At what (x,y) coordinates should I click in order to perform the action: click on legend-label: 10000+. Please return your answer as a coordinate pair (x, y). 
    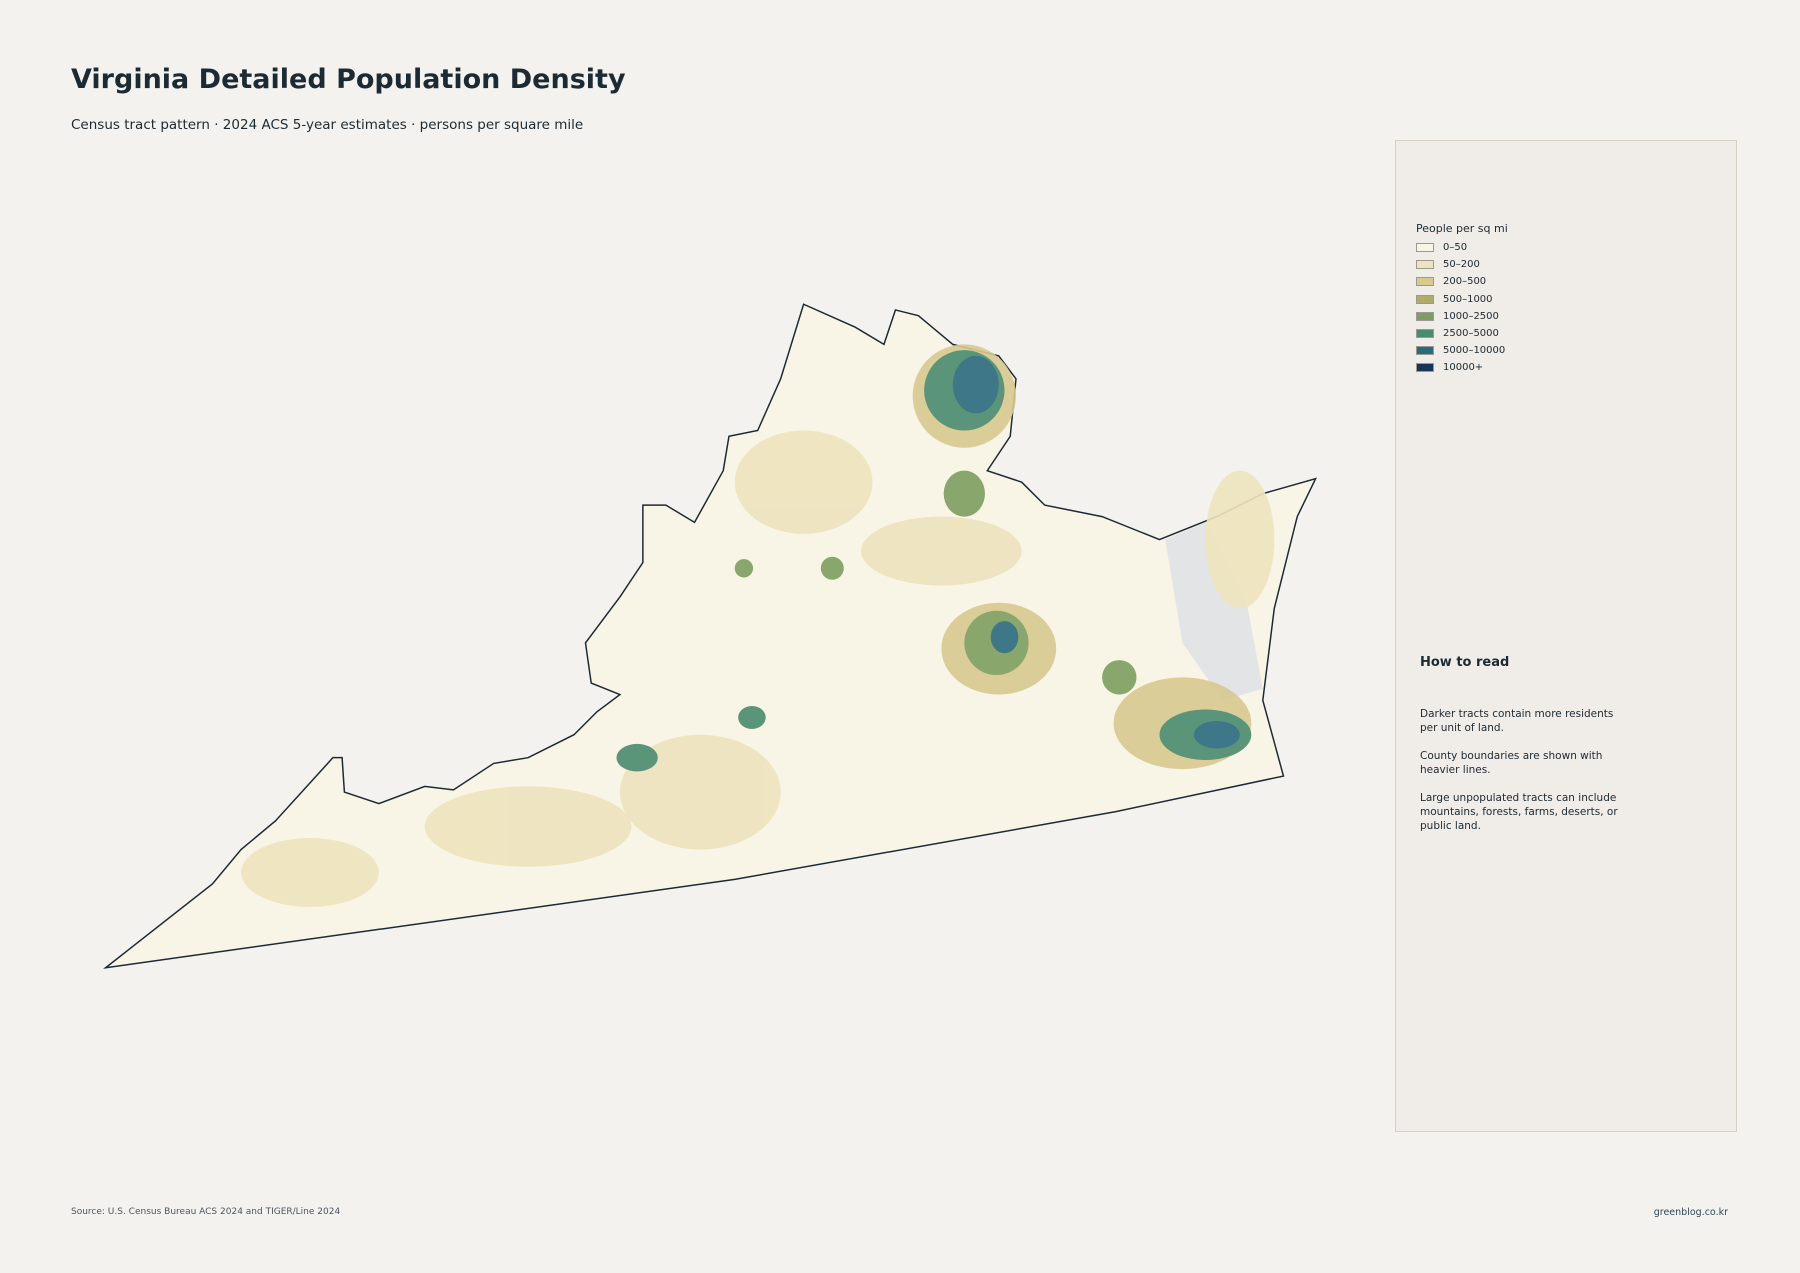
    Looking at the image, I should click on (1463, 368).